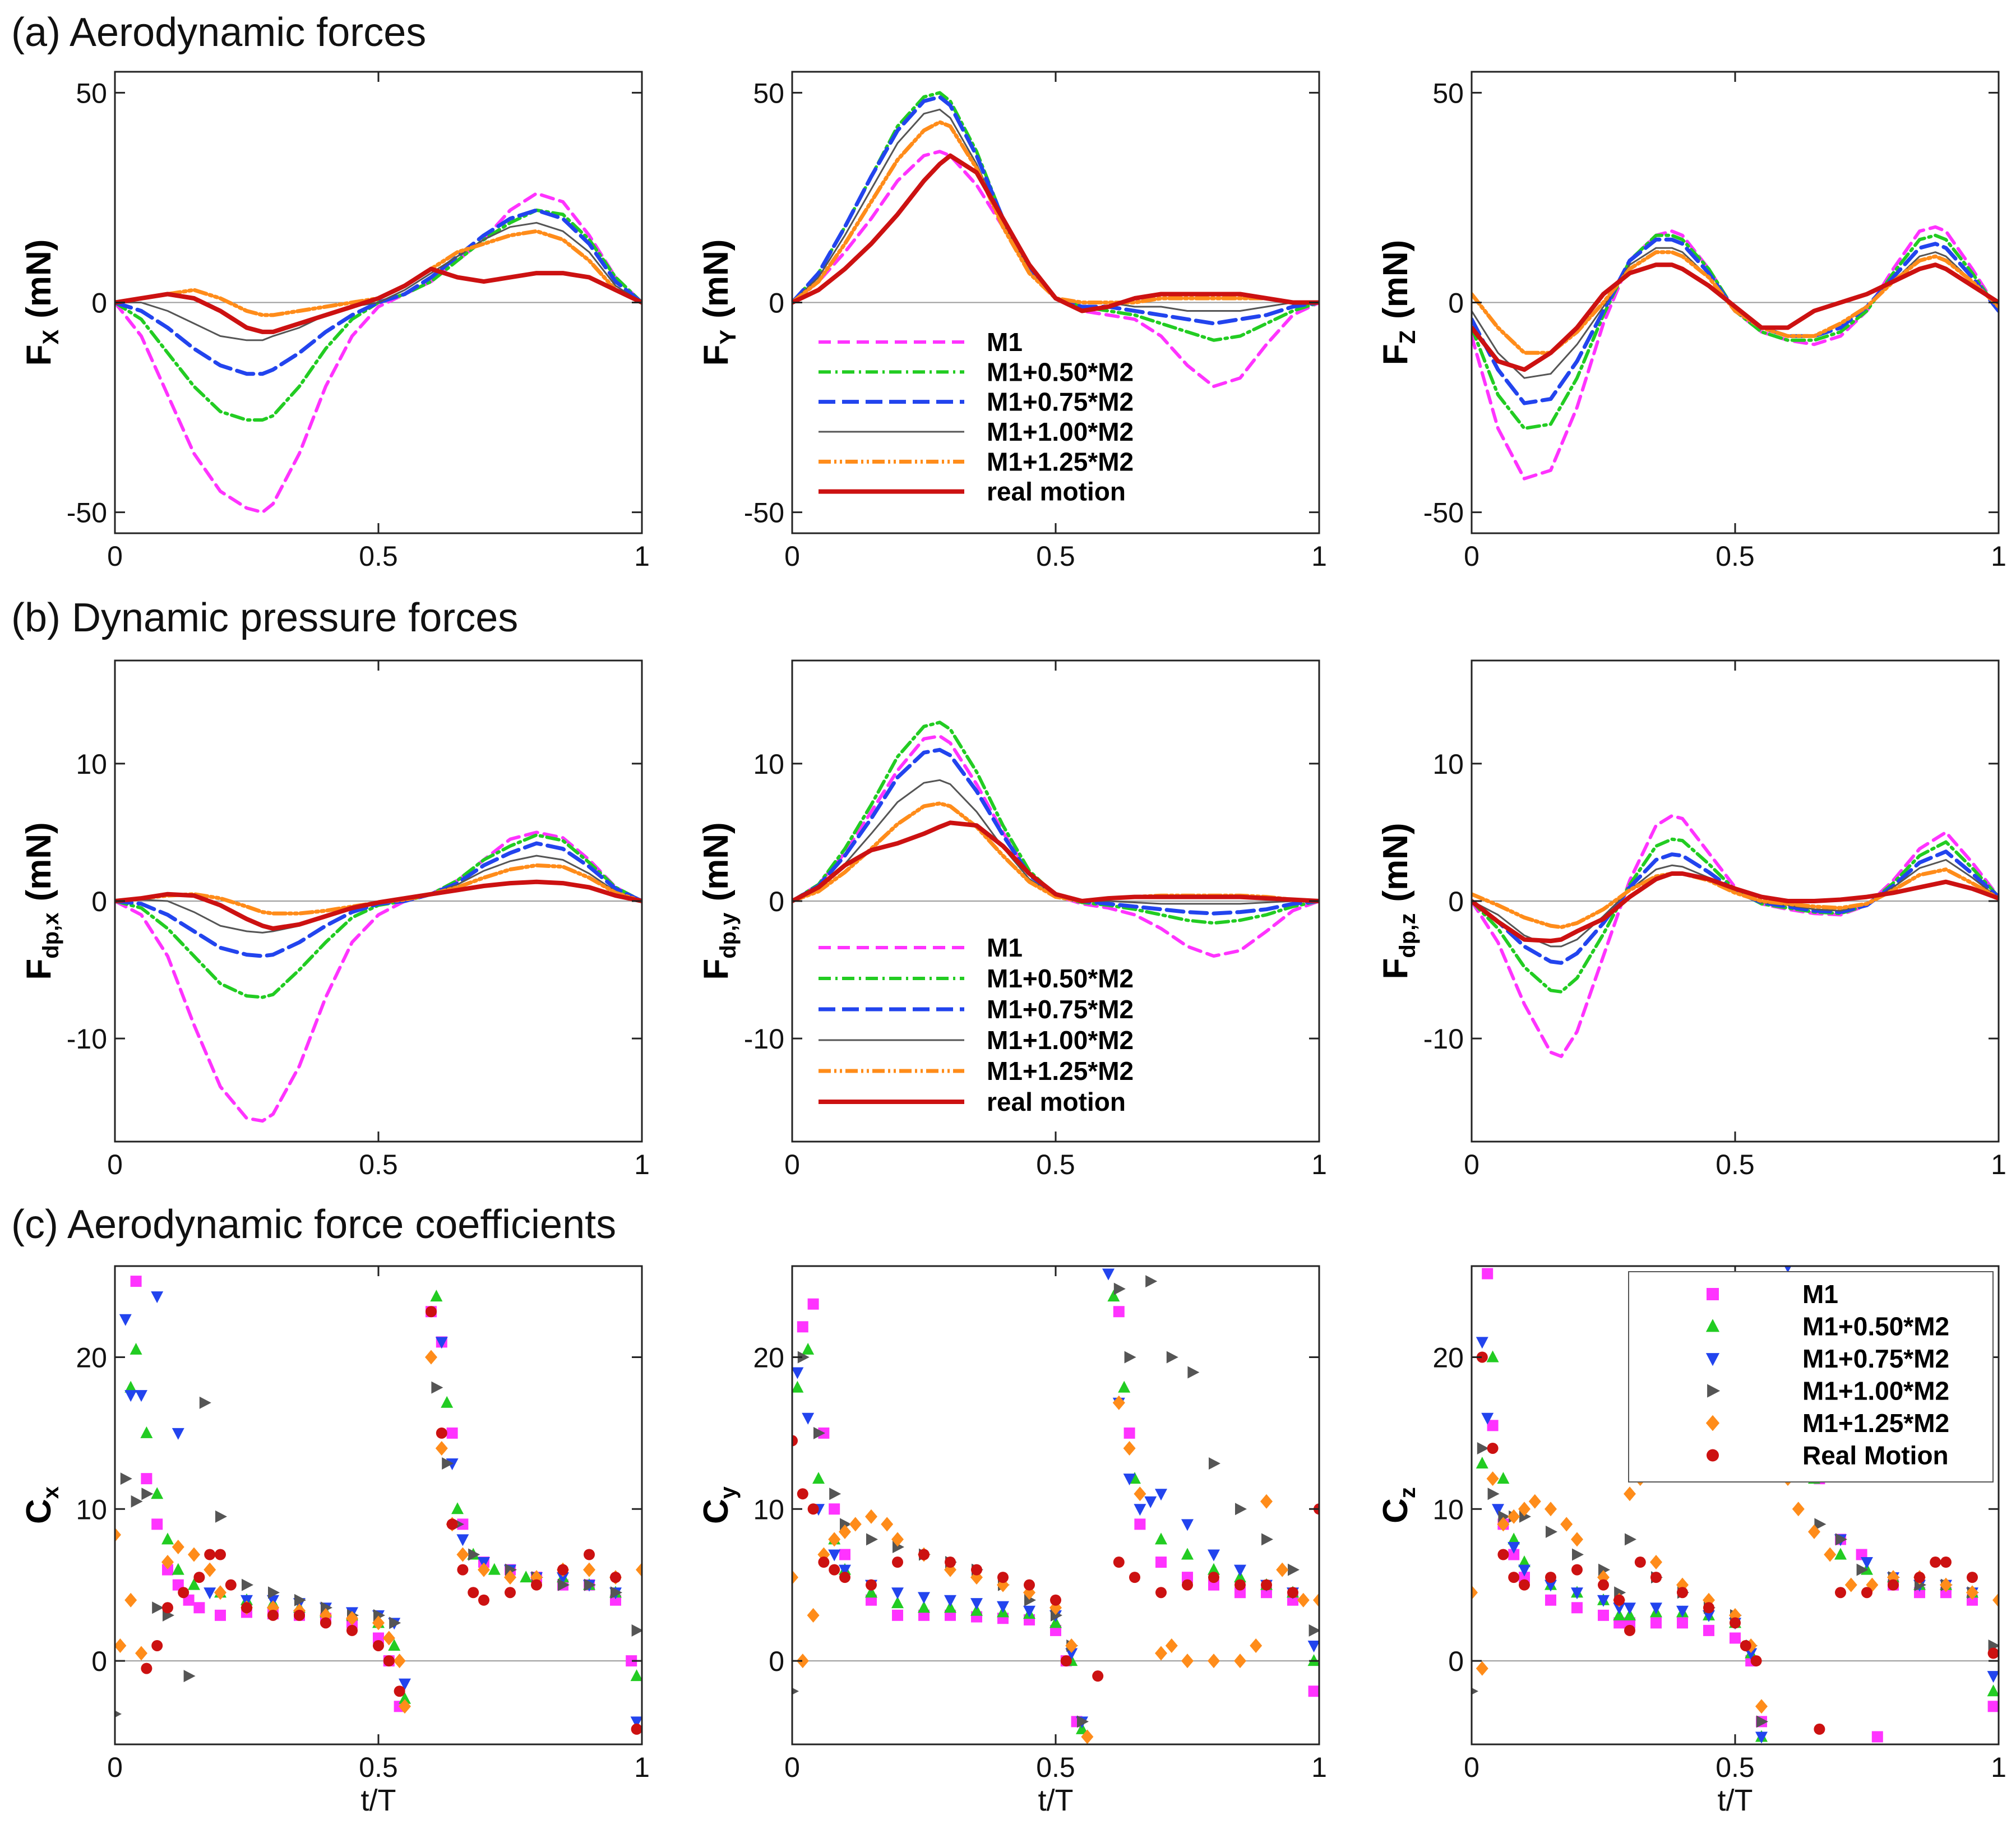  I want to click on xtick-label-2: 1, so click(1319, 1767).